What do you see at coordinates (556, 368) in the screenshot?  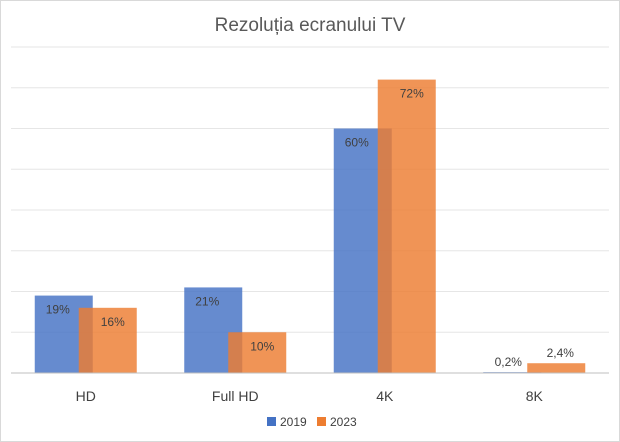 I see `bar-2023-8k` at bounding box center [556, 368].